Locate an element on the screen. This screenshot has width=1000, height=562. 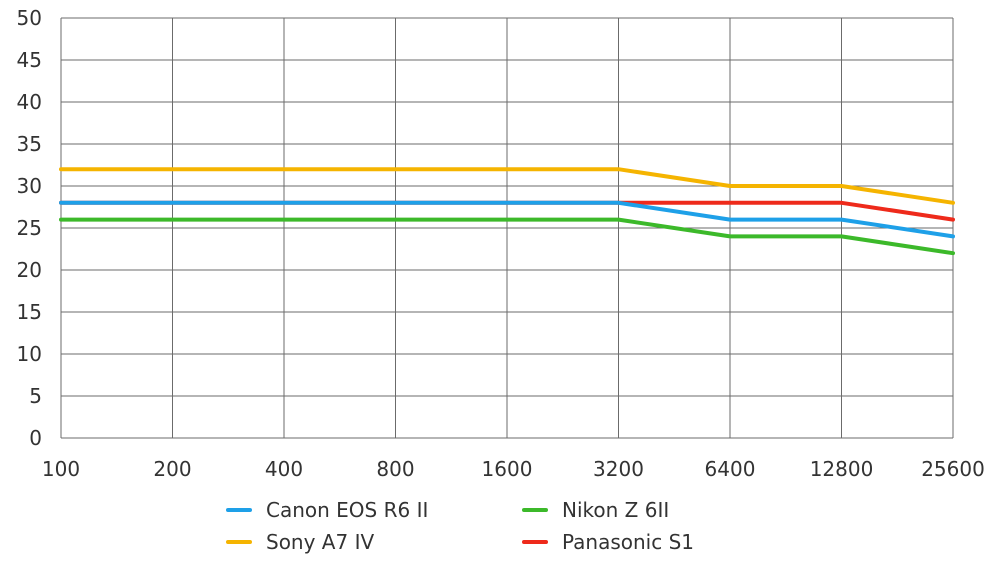
x-axis-ticks: 100 200 400 800 1600 3200 6400 12800 25600 is located at coordinates (513, 469).